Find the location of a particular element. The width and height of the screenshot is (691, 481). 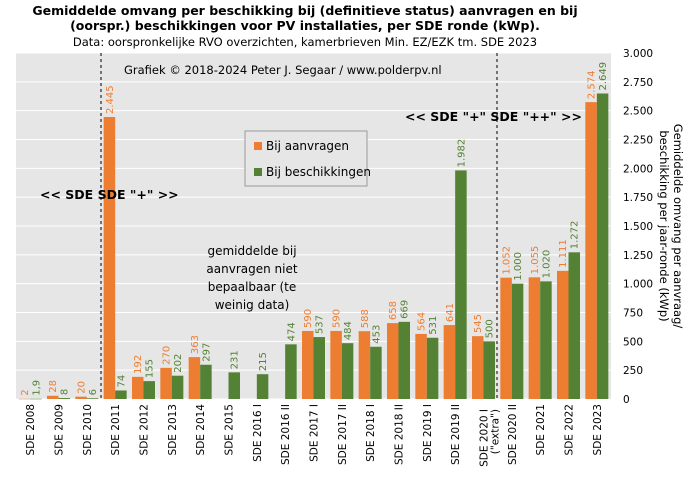

y-axis-label-line-1: Gemiddelde omvang per aanvraag/ is located at coordinates (678, 226).